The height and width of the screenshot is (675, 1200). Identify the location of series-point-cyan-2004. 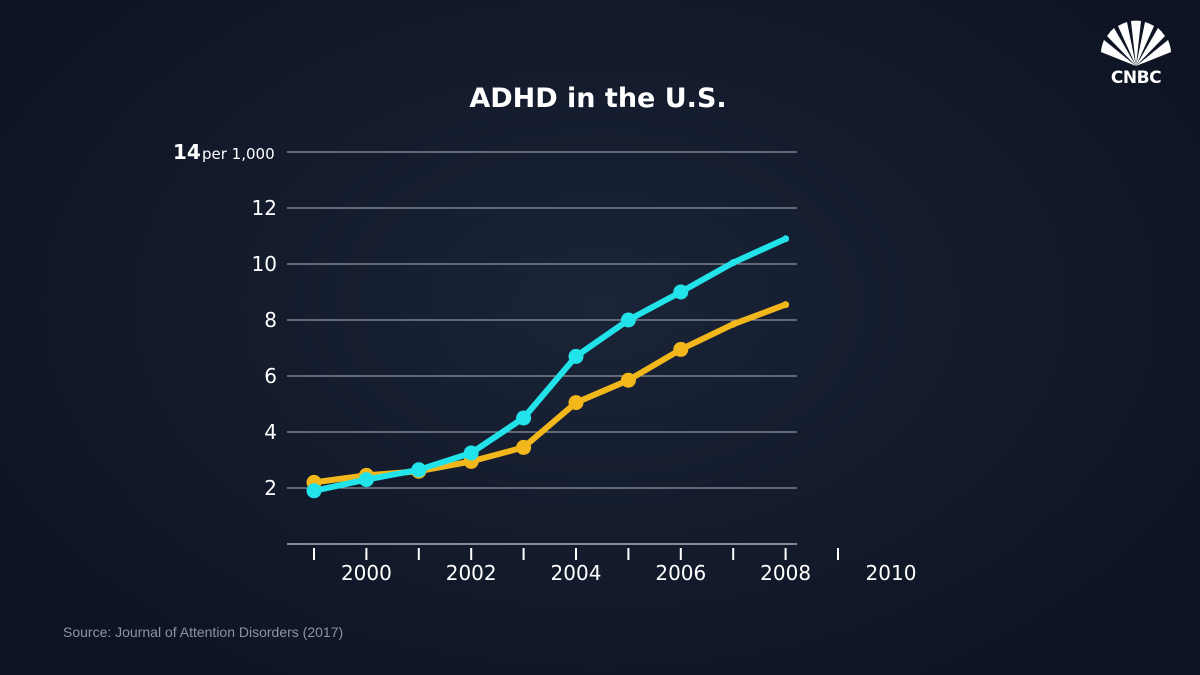
(576, 356).